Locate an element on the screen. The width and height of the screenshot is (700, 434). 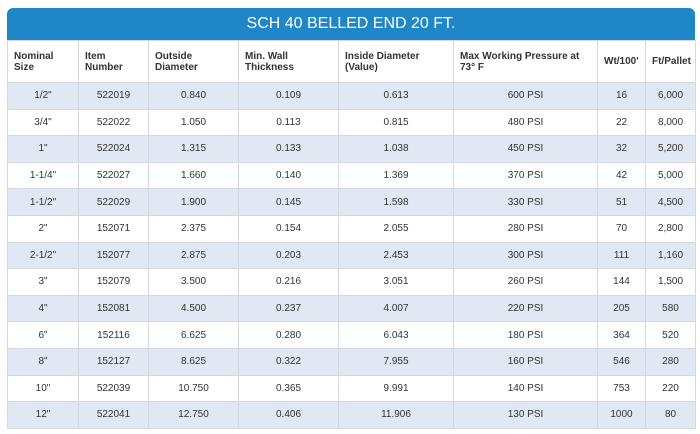
table-cell: 1.038 is located at coordinates (396, 149).